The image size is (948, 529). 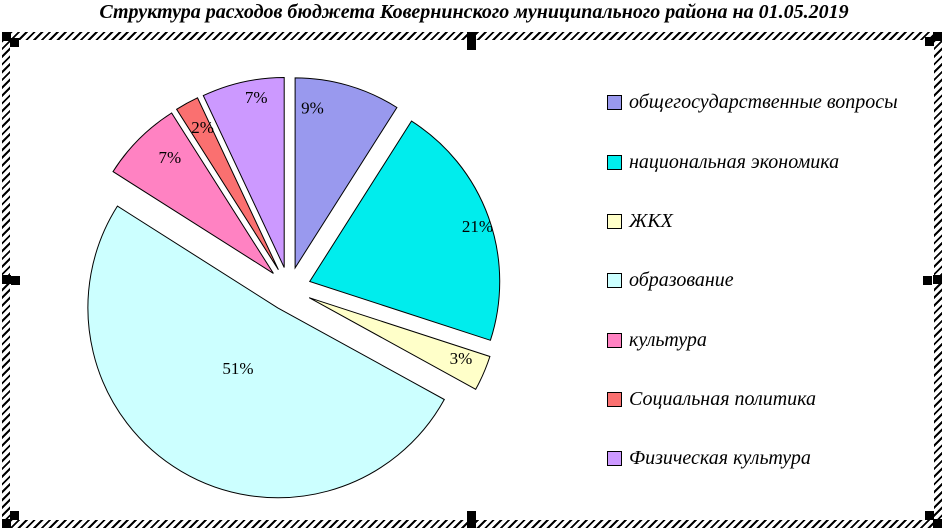 I want to click on slice-percent-label: 21%, so click(x=477, y=226).